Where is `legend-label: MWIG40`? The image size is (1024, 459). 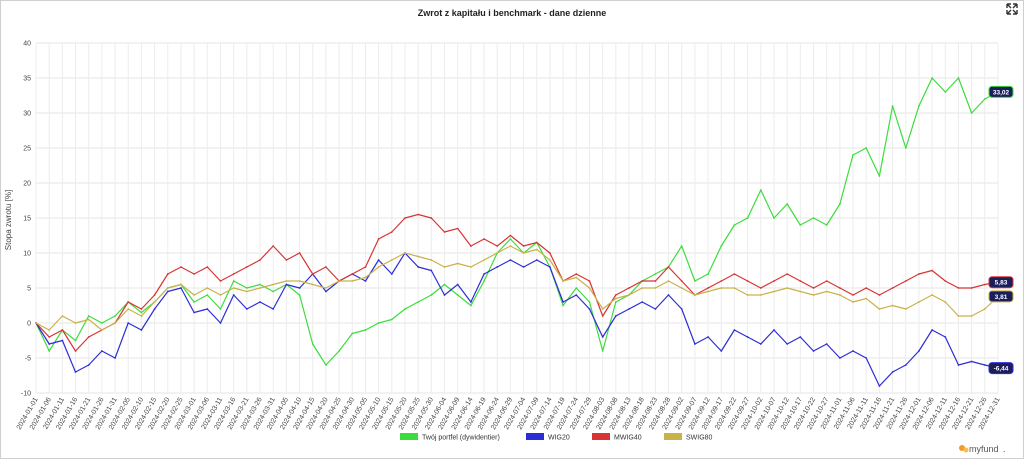
legend-label: MWIG40 is located at coordinates (628, 438).